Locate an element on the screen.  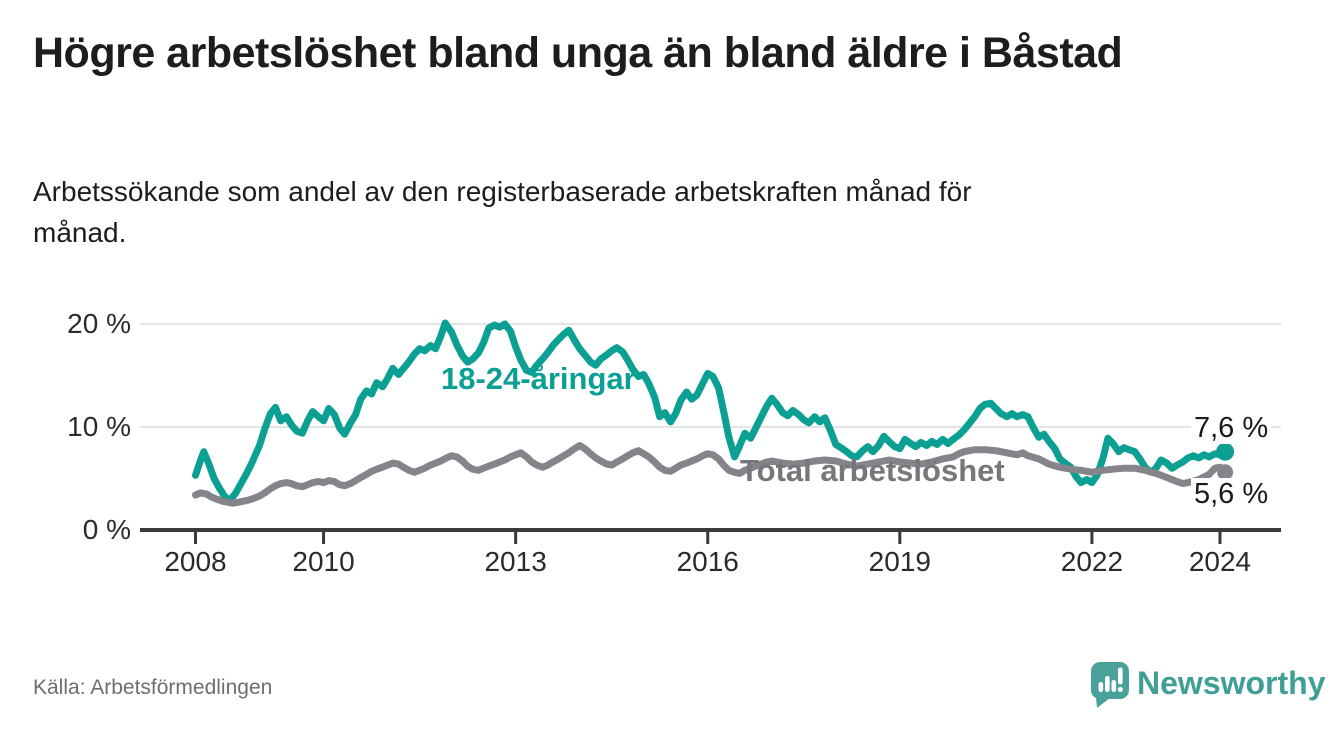
newsworthy-logo-text: Newsworthy is located at coordinates (1231, 683).